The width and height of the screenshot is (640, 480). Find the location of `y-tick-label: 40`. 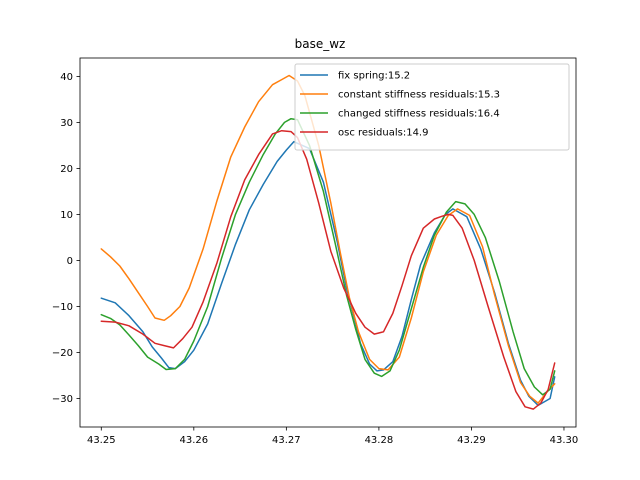

y-tick-label: 40 is located at coordinates (66, 77).